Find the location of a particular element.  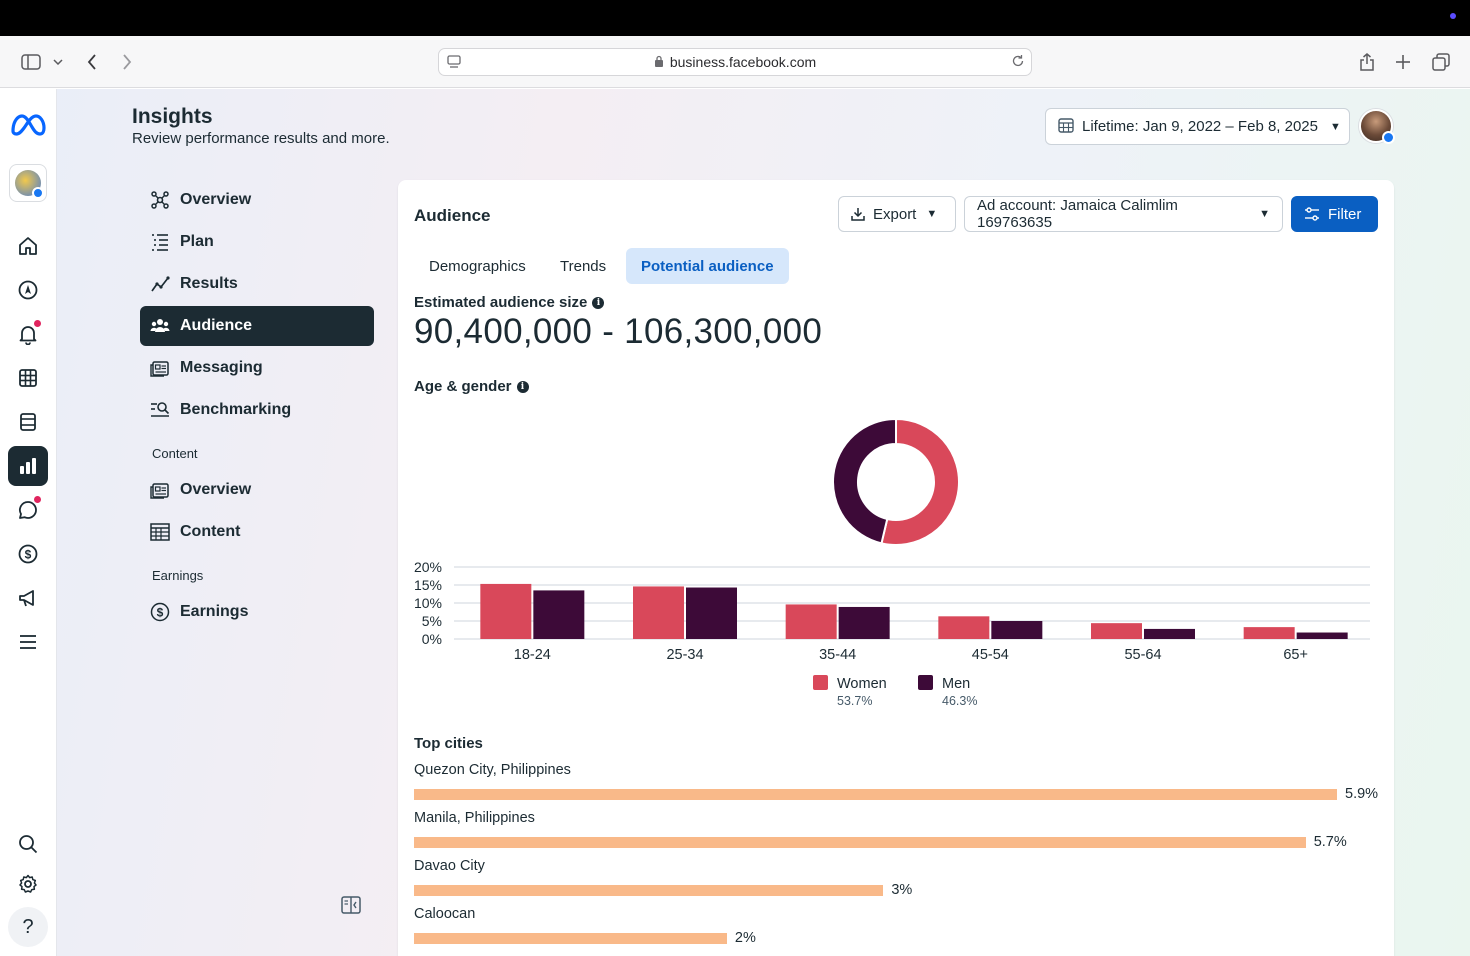

nav-item-label: Results is located at coordinates (209, 283).